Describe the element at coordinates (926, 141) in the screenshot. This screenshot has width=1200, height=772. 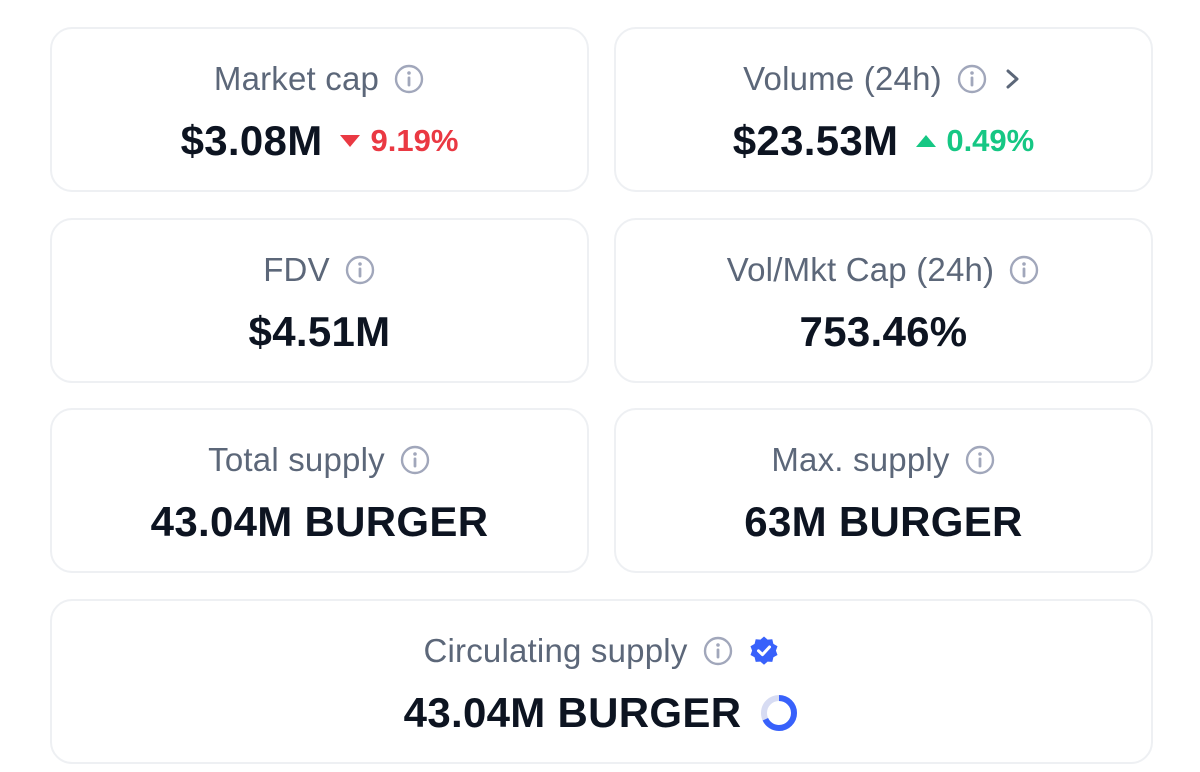
I see `caret-up-icon` at that location.